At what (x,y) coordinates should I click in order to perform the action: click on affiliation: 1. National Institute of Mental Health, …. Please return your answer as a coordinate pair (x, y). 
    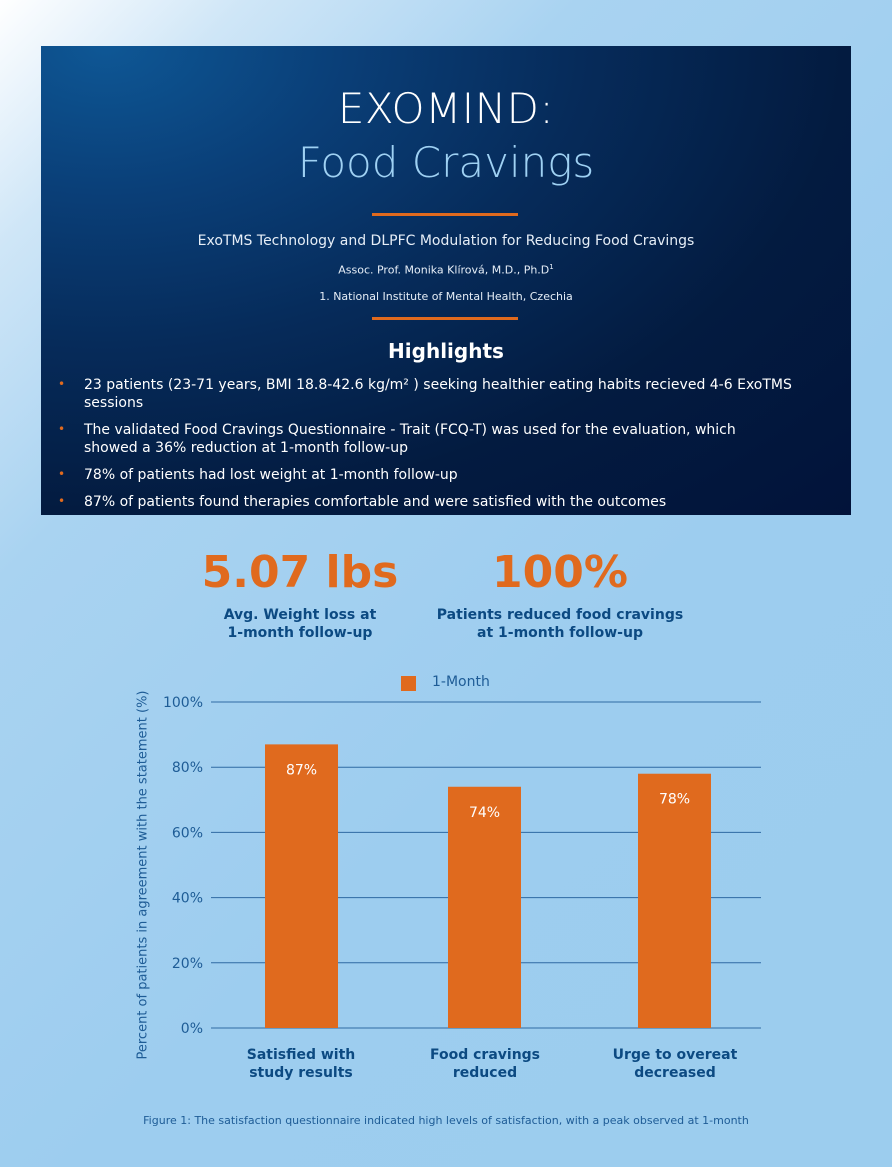
    Looking at the image, I should click on (446, 296).